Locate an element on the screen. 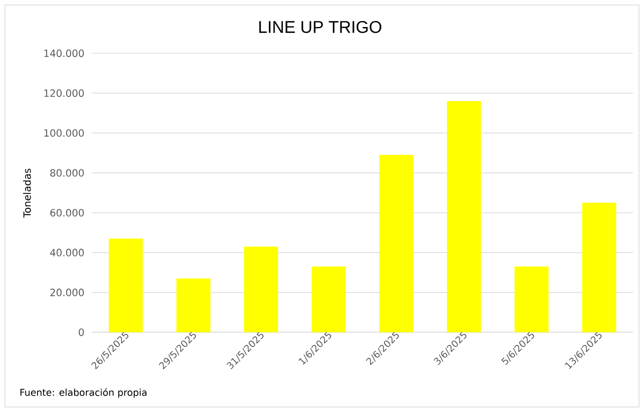  y-tick-label: 80.000 is located at coordinates (67, 173).